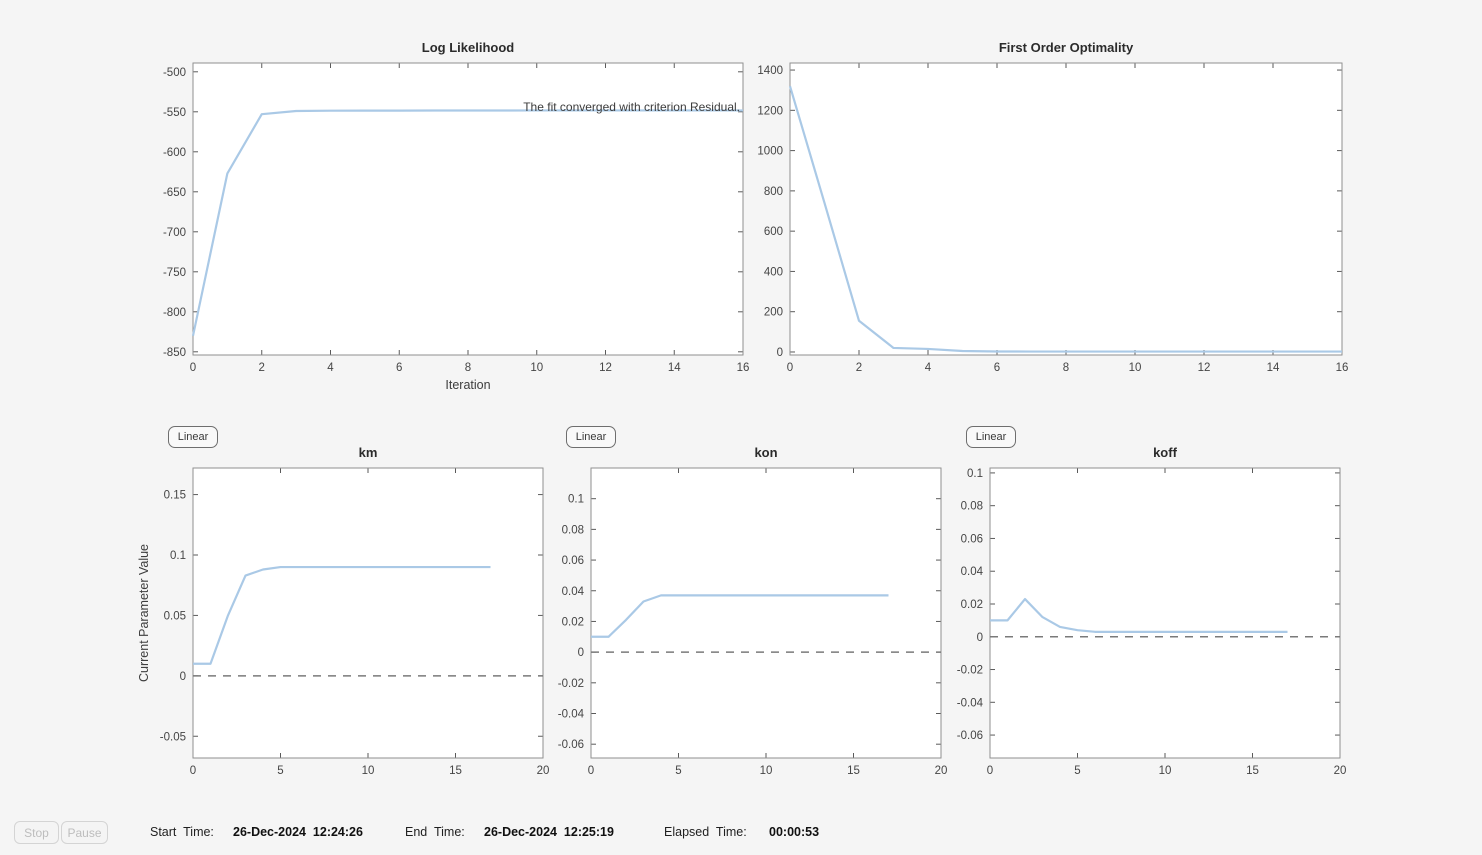 The width and height of the screenshot is (1482, 855). What do you see at coordinates (1065, 219) in the screenshot?
I see `first_order_optimality-series-line` at bounding box center [1065, 219].